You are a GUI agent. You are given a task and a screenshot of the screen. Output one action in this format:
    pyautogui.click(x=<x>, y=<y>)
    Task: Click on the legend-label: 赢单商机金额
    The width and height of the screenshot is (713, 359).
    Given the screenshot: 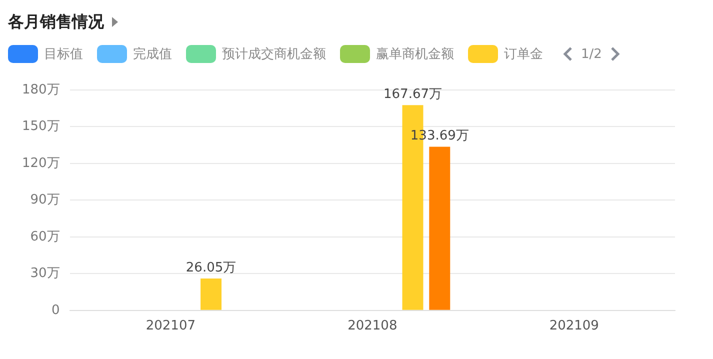 What is the action you would take?
    pyautogui.click(x=415, y=54)
    